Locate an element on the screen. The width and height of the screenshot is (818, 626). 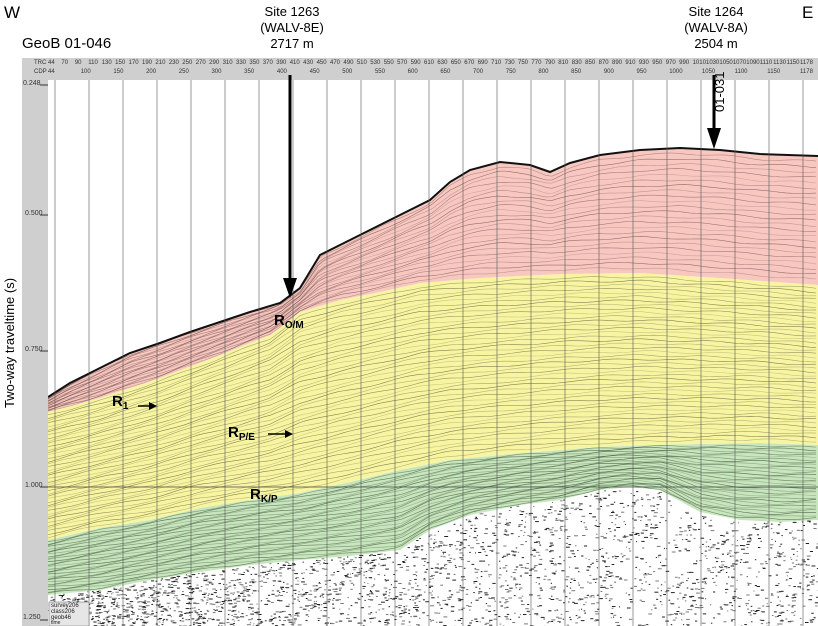
cdp-value: 44 is located at coordinates (51, 72).